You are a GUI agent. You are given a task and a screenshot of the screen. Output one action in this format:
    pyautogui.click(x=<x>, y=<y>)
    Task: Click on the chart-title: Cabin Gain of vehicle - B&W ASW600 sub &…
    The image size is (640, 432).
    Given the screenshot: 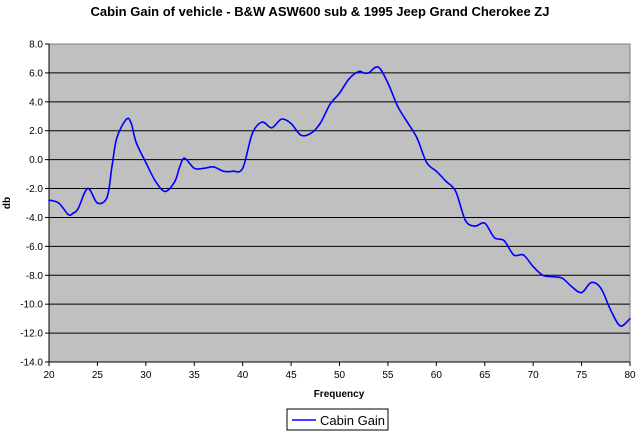 What is the action you would take?
    pyautogui.click(x=320, y=11)
    